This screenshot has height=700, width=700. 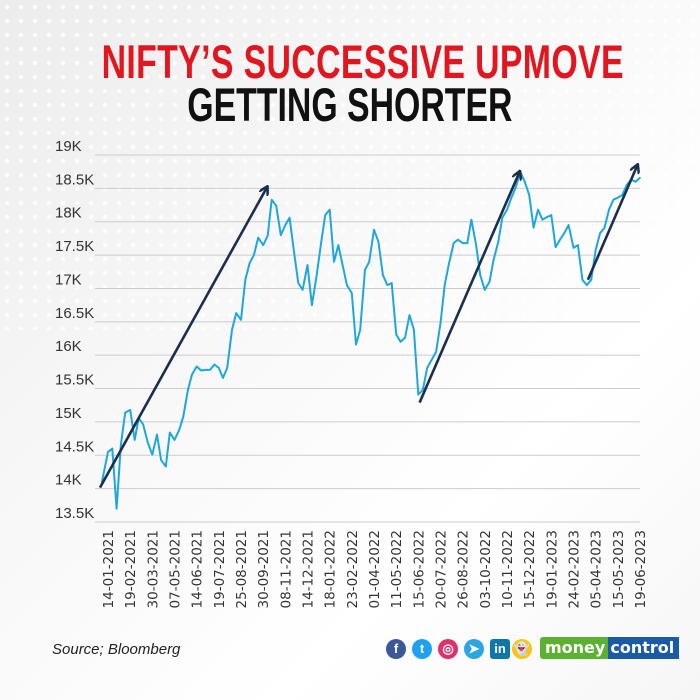 I want to click on chart-title-line2: GETTING SHORTER, so click(x=350, y=104).